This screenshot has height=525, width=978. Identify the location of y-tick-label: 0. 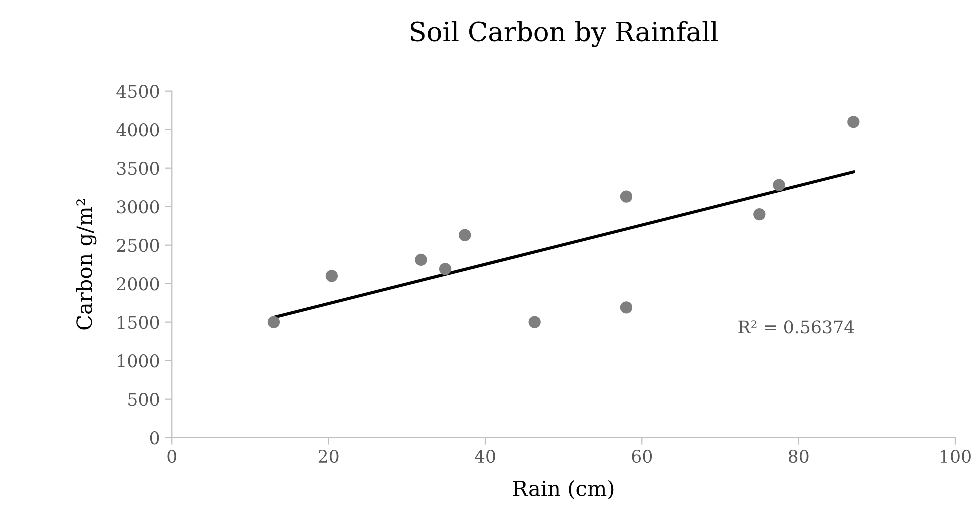
(155, 438).